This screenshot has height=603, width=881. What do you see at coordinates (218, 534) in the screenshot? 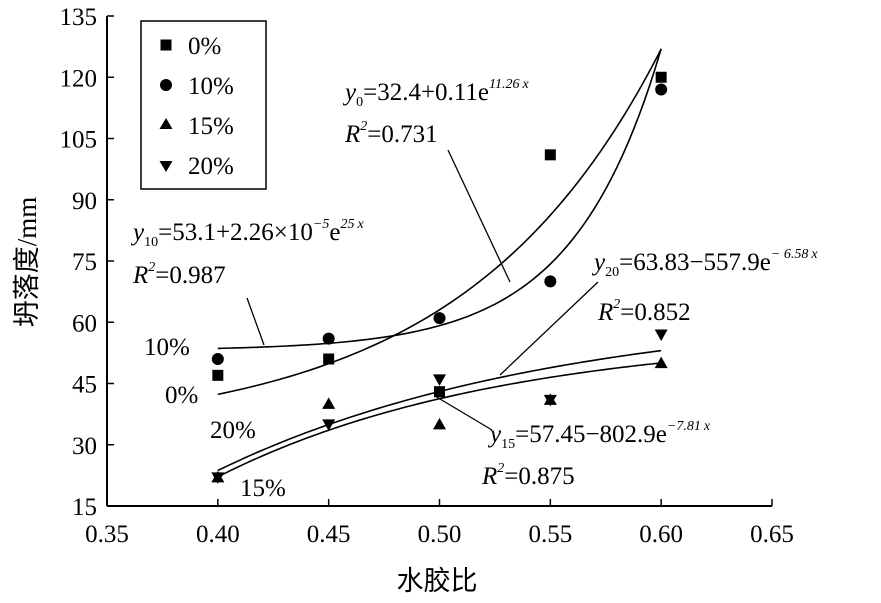
I see `x-tick-label: 0.40` at bounding box center [218, 534].